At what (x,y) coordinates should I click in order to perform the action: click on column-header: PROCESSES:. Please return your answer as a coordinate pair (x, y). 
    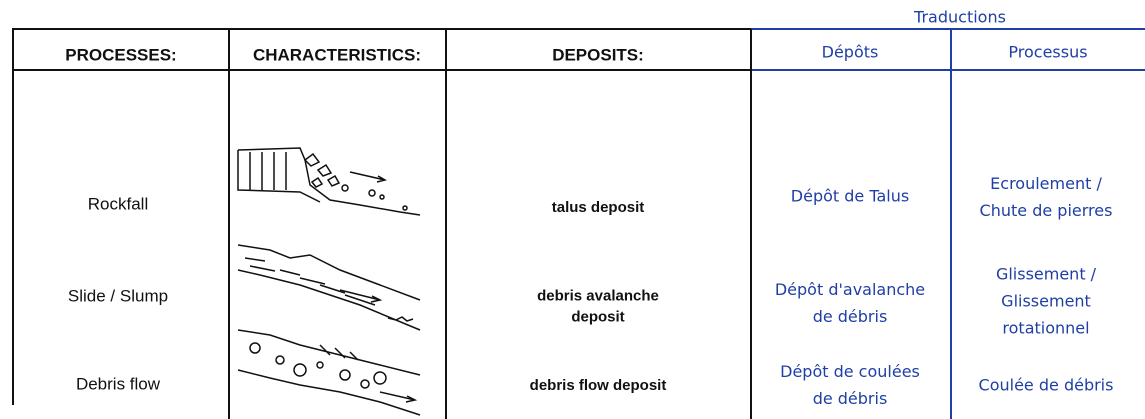
    Looking at the image, I should click on (120, 54).